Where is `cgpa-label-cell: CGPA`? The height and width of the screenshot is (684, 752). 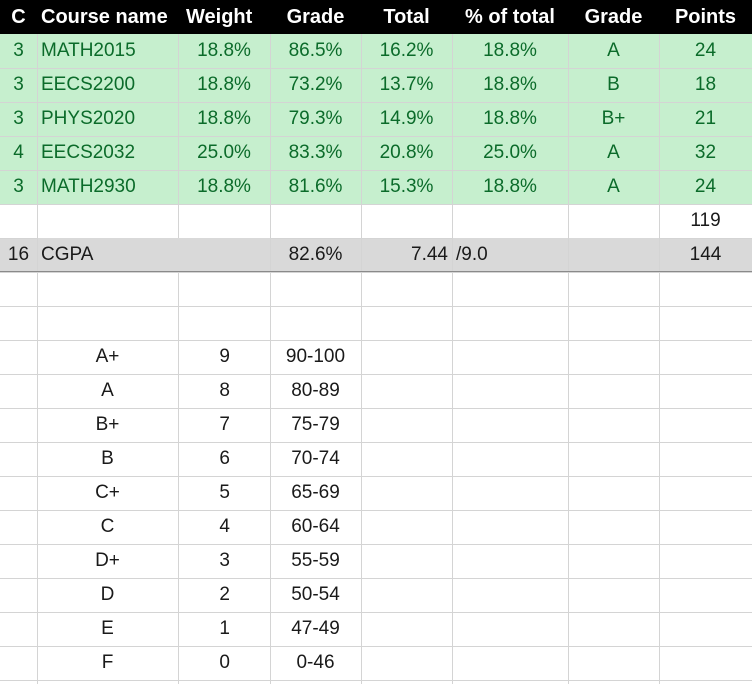 cgpa-label-cell: CGPA is located at coordinates (67, 254).